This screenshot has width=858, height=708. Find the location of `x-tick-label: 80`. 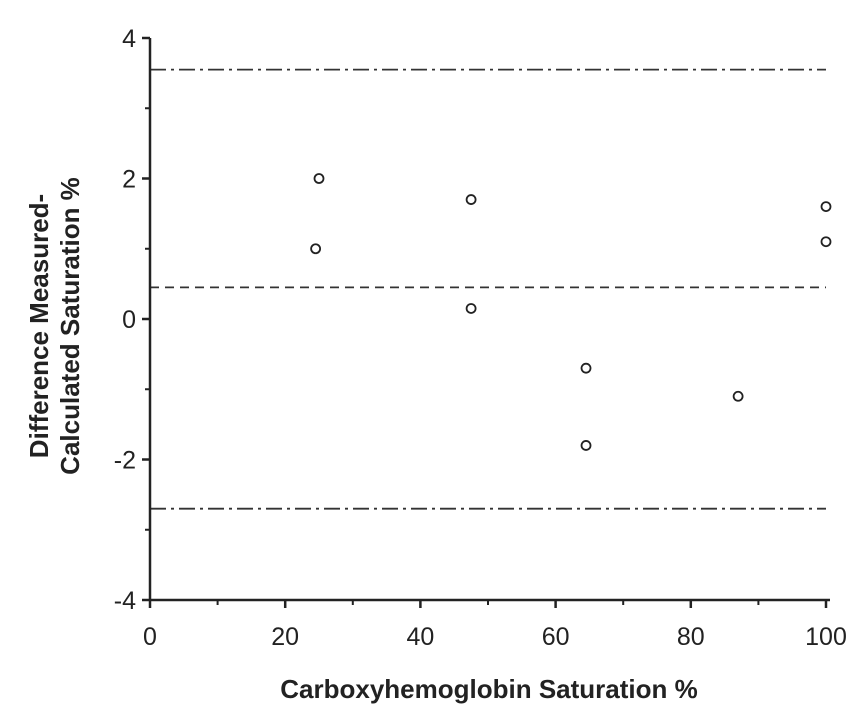

x-tick-label: 80 is located at coordinates (691, 637).